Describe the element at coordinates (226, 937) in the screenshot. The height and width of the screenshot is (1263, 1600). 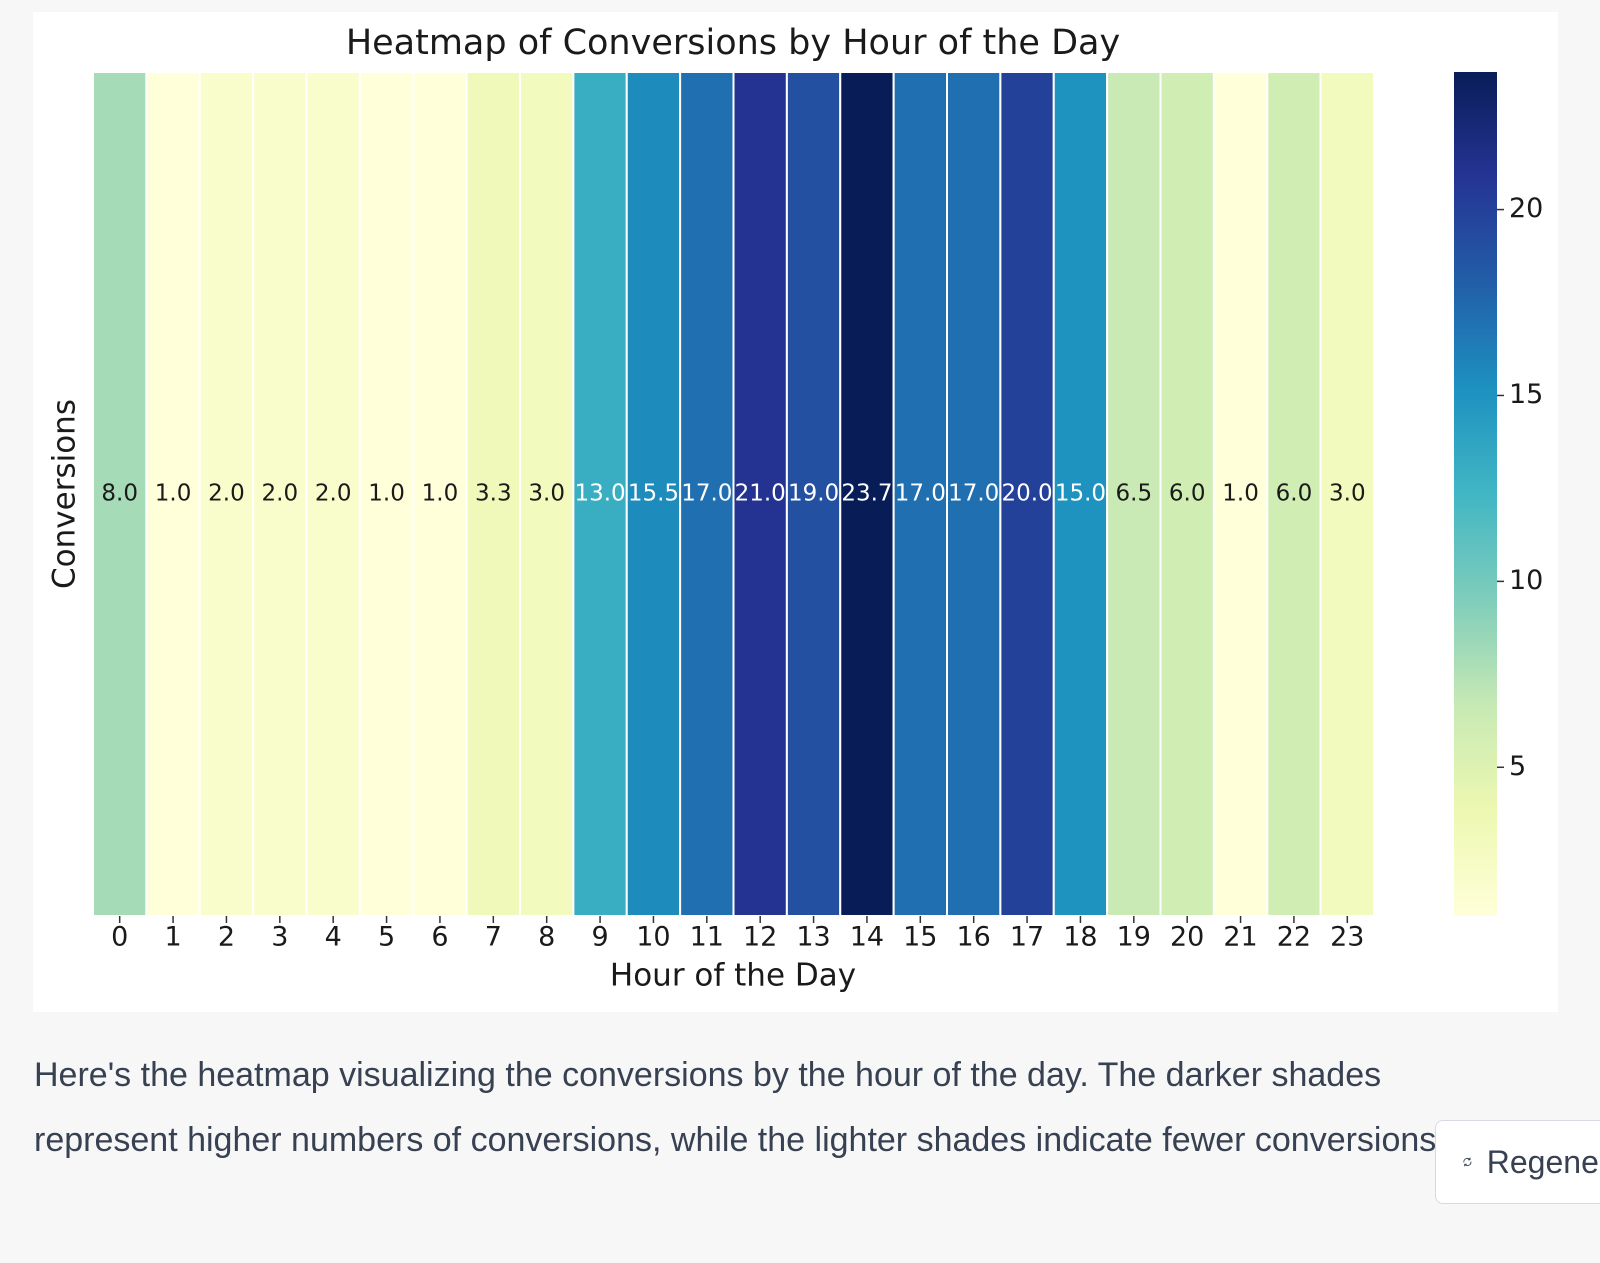
I see `x-tick-label: 2` at that location.